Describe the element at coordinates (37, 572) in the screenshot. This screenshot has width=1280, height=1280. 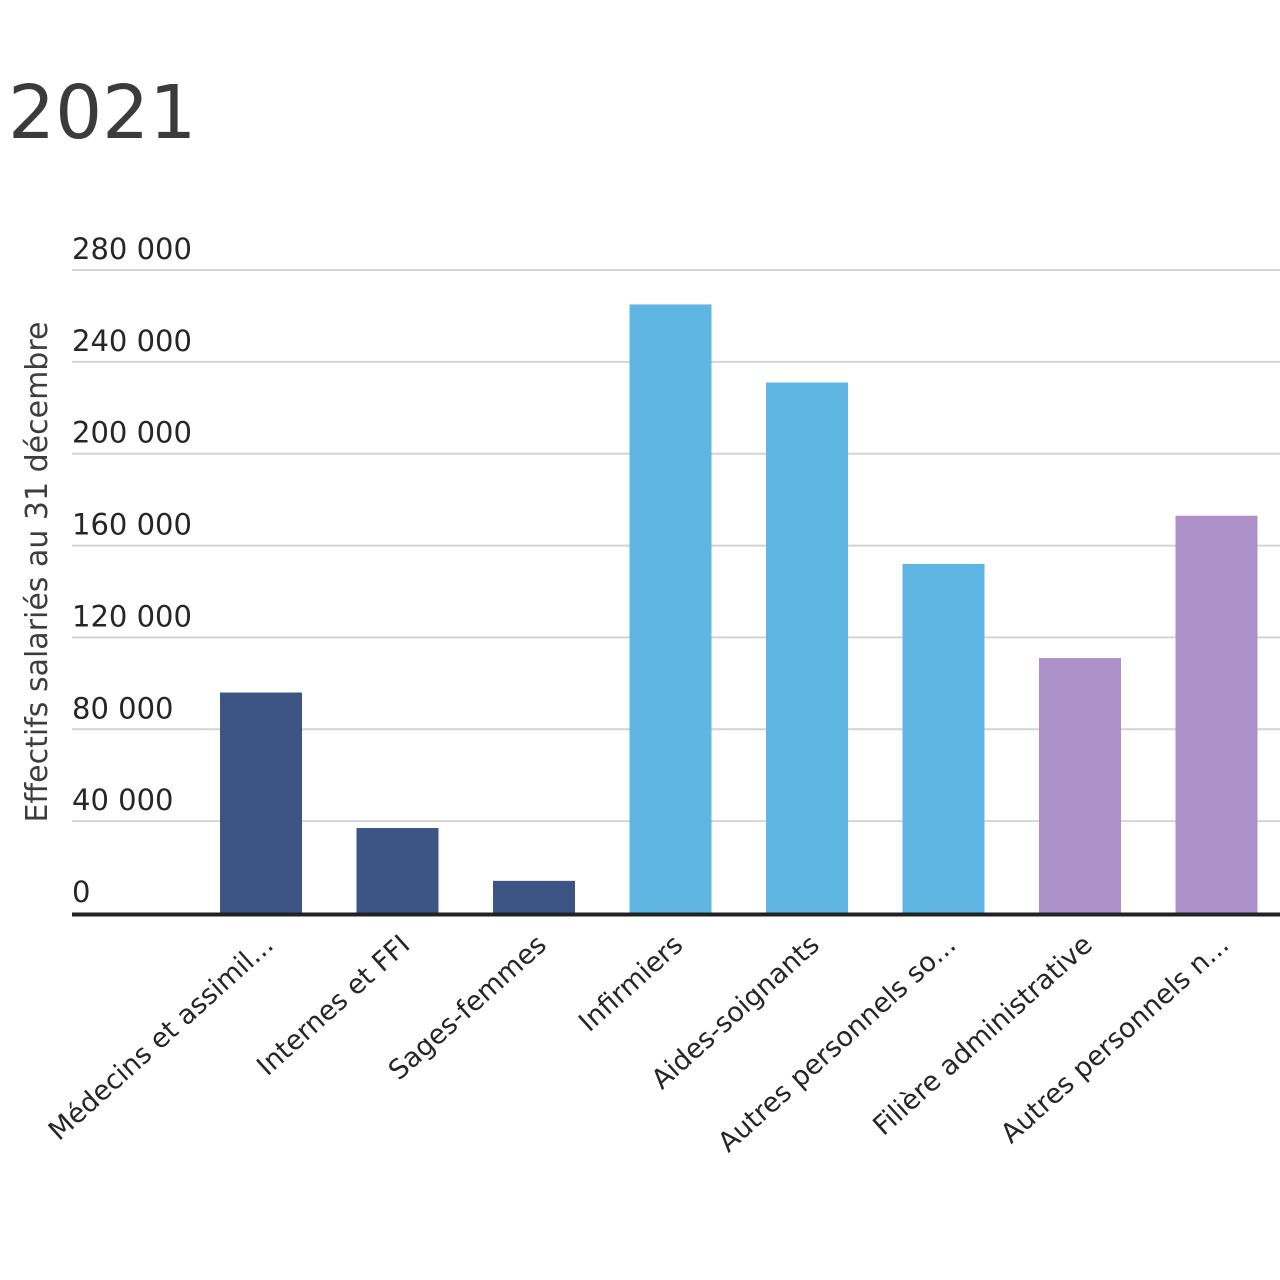
I see `y-axis-label: Effectifs salariés au 31 décembre` at that location.